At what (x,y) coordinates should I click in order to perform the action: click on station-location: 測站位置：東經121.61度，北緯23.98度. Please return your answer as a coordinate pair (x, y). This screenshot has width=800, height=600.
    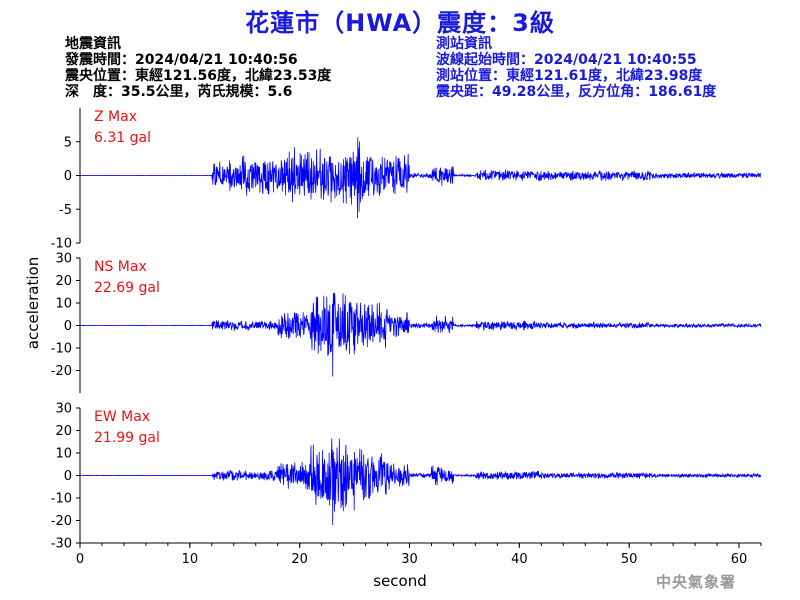
    Looking at the image, I should click on (569, 76).